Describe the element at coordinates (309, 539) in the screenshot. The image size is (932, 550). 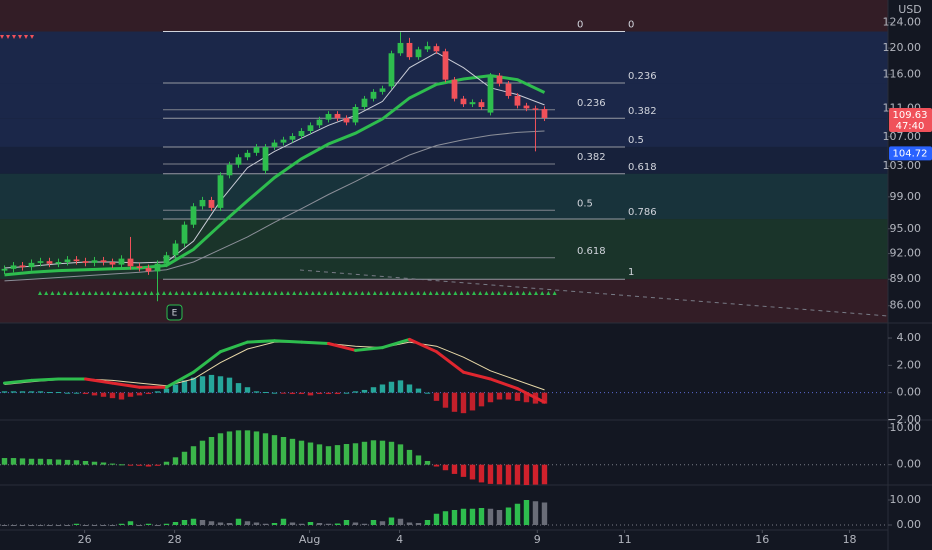
I see `x-tick-label: Aug` at that location.